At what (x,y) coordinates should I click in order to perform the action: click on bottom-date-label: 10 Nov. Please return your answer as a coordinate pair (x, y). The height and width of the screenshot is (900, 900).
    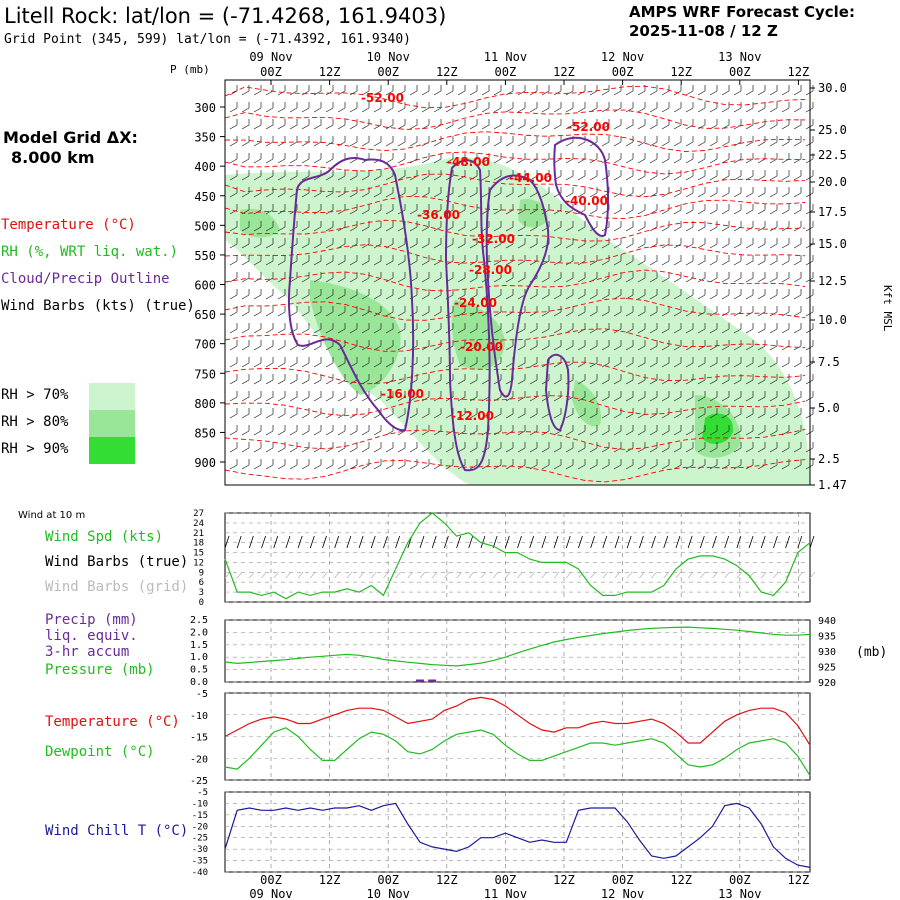
    Looking at the image, I should click on (388, 893).